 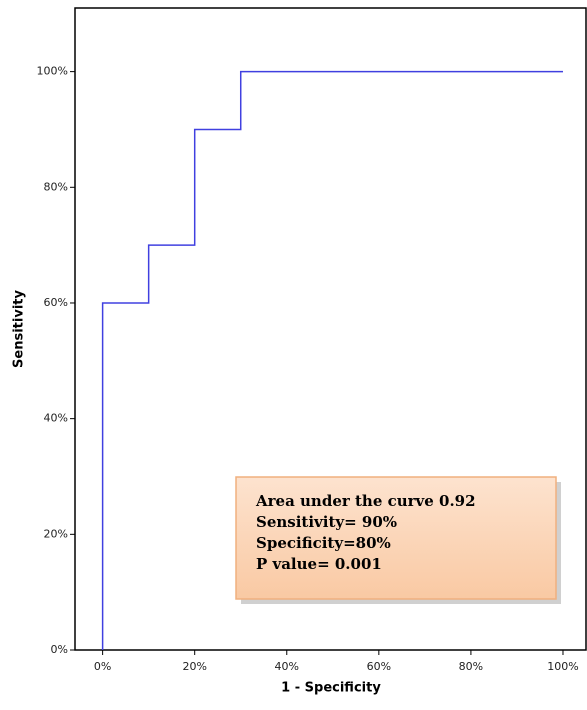 I want to click on x-axis-label: 1 - Specificity, so click(x=331, y=688).